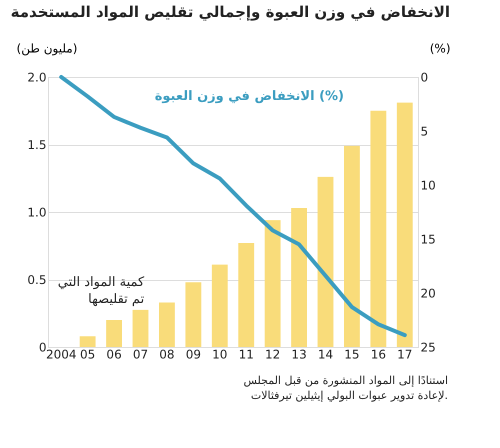 The height and width of the screenshot is (448, 500). Describe the element at coordinates (88, 355) in the screenshot. I see `x-tick-label: 05` at that location.